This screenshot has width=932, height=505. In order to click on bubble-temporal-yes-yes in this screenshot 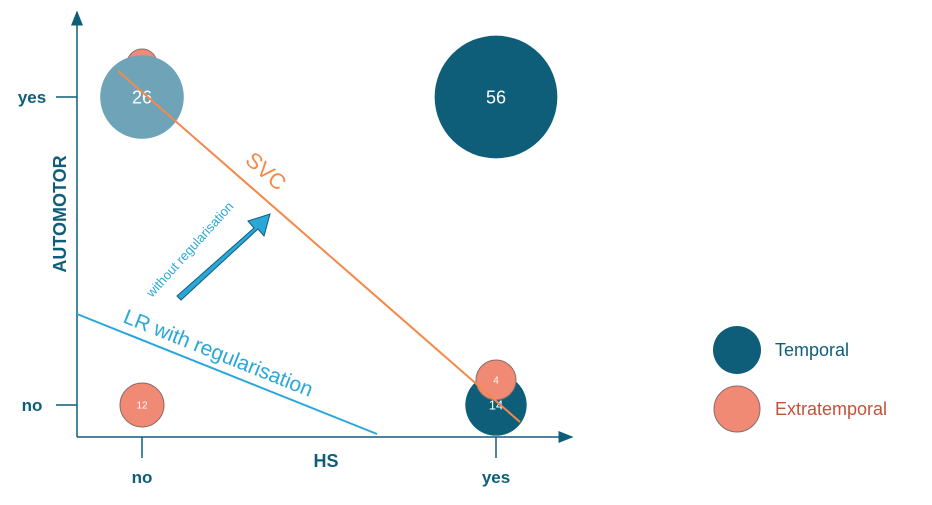, I will do `click(496, 97)`.